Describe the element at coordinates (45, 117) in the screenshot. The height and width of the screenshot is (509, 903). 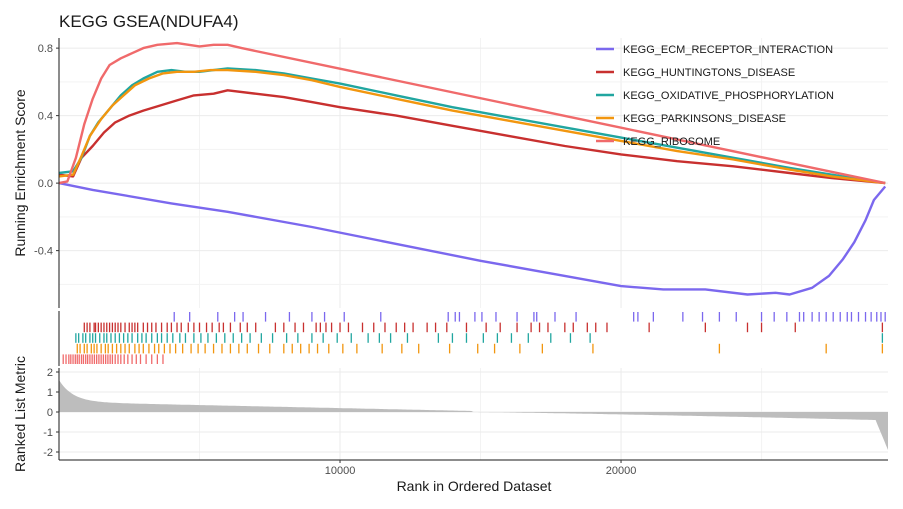
I see `y-tick-label: 0.4` at that location.